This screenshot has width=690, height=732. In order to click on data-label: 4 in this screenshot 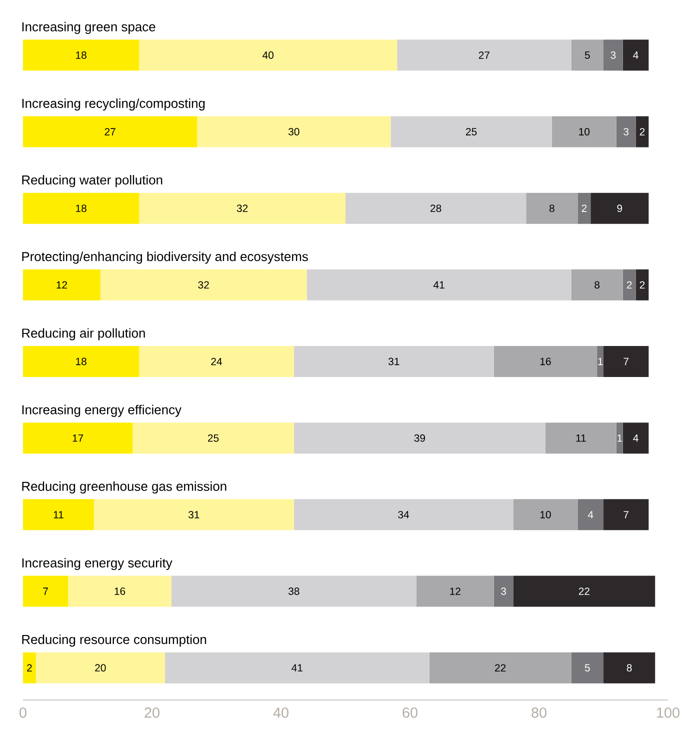, I will do `click(591, 514)`.